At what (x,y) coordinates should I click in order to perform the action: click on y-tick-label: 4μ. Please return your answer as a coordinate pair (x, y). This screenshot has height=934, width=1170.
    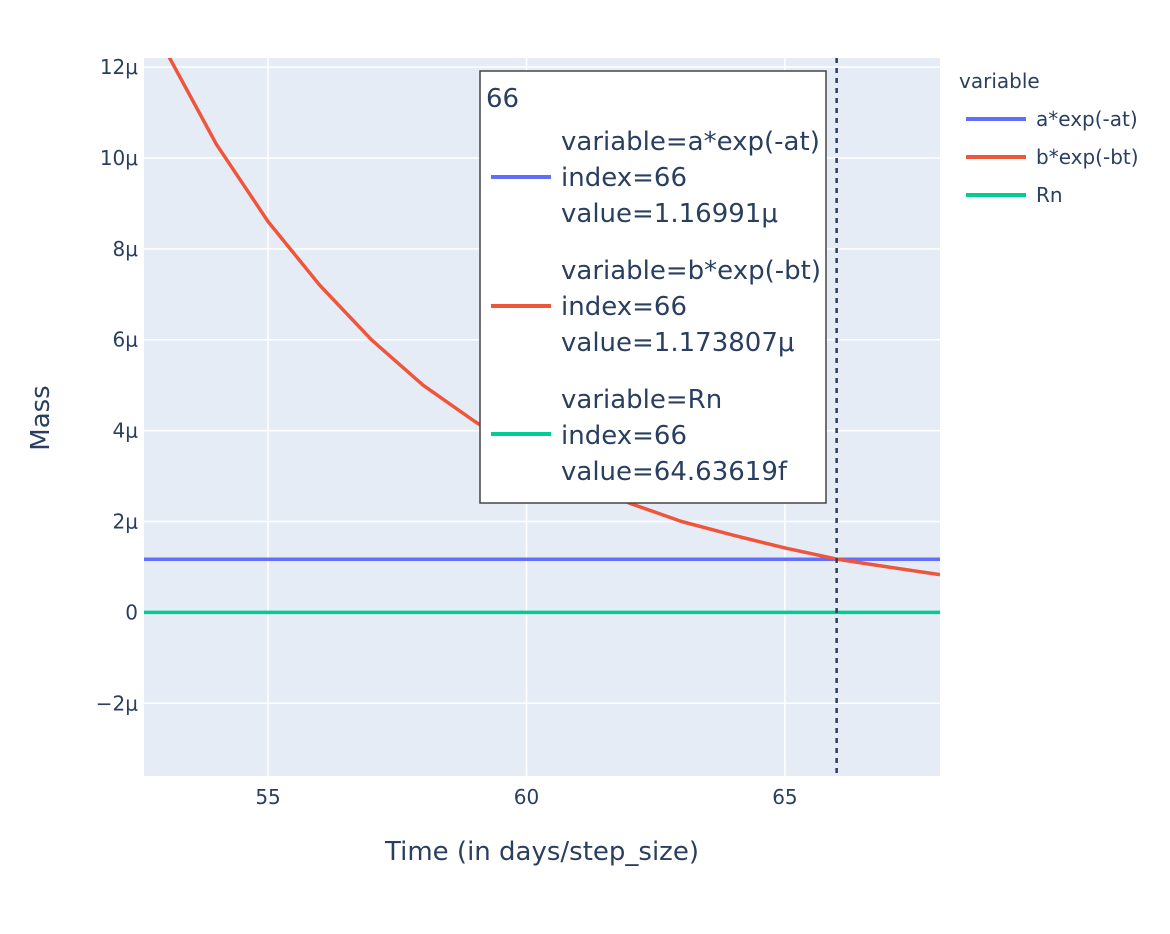
    Looking at the image, I should click on (126, 431).